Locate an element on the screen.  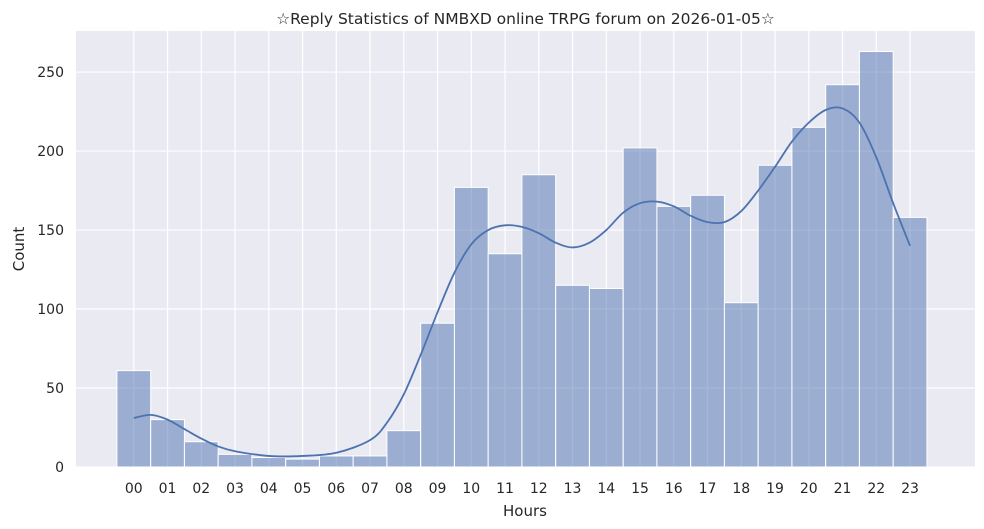
x-tick-label: 04 is located at coordinates (269, 489).